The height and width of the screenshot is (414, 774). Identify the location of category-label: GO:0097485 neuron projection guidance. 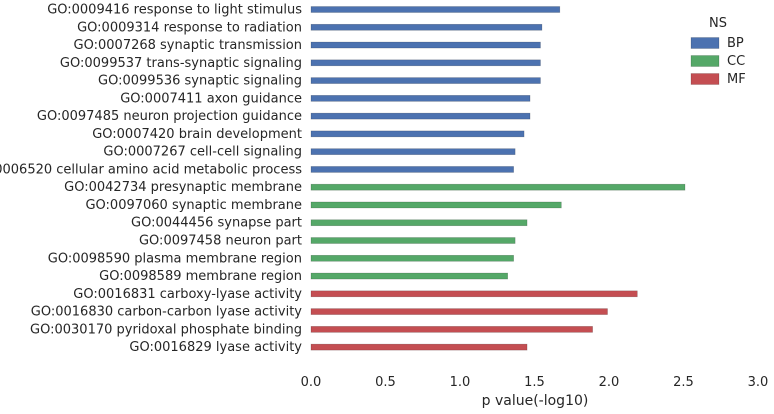
(169, 116).